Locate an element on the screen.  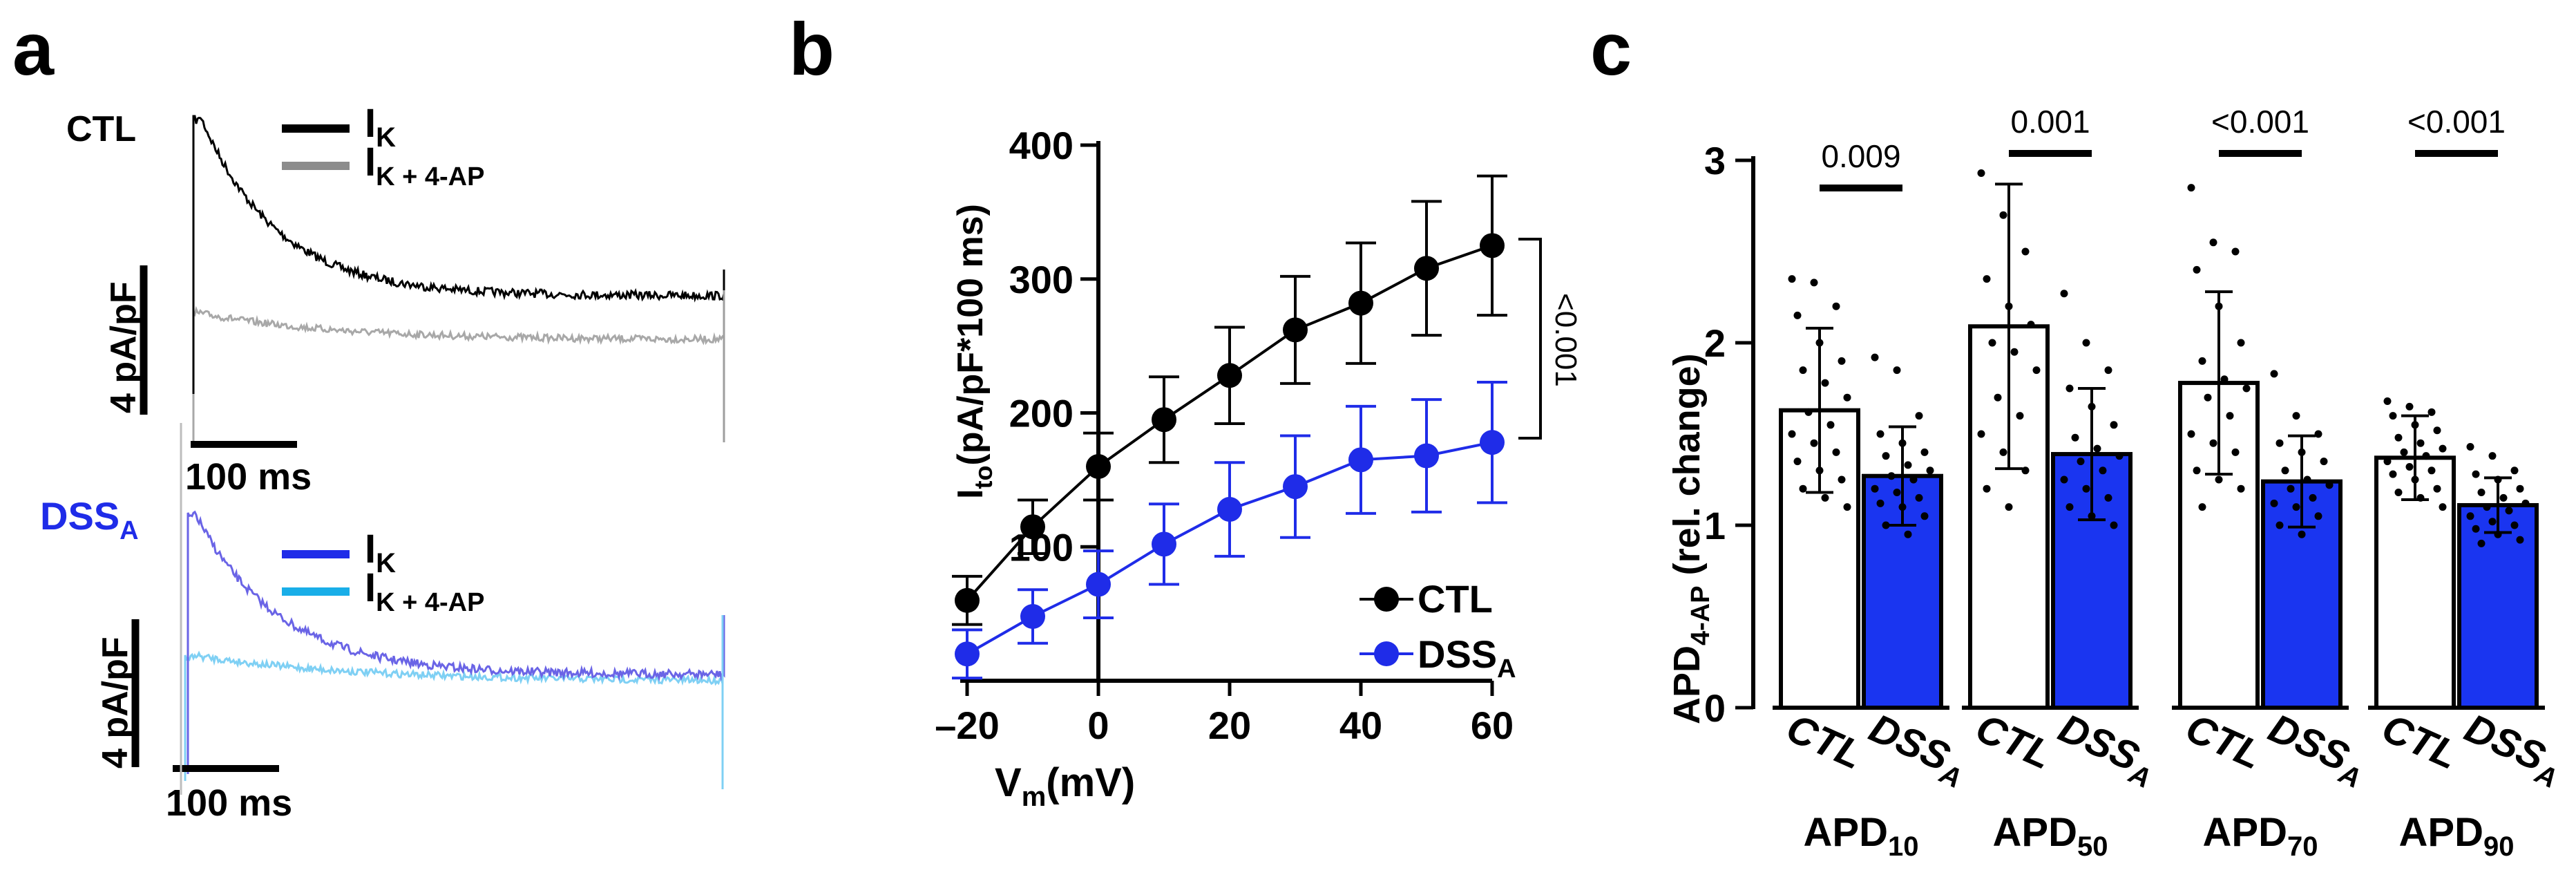
iv-x-tick-label: 20 is located at coordinates (1229, 725).